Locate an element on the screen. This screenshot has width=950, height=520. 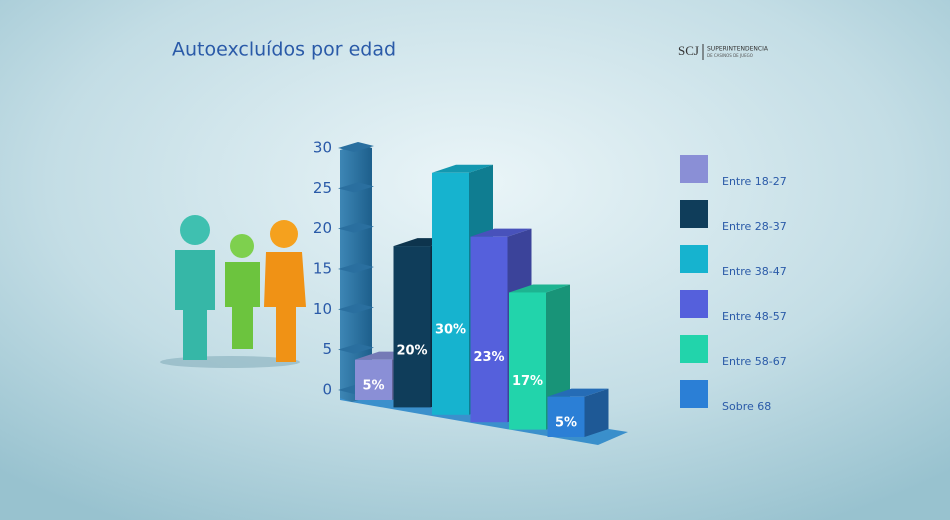
y-axis-pillar is located at coordinates (356, 273).